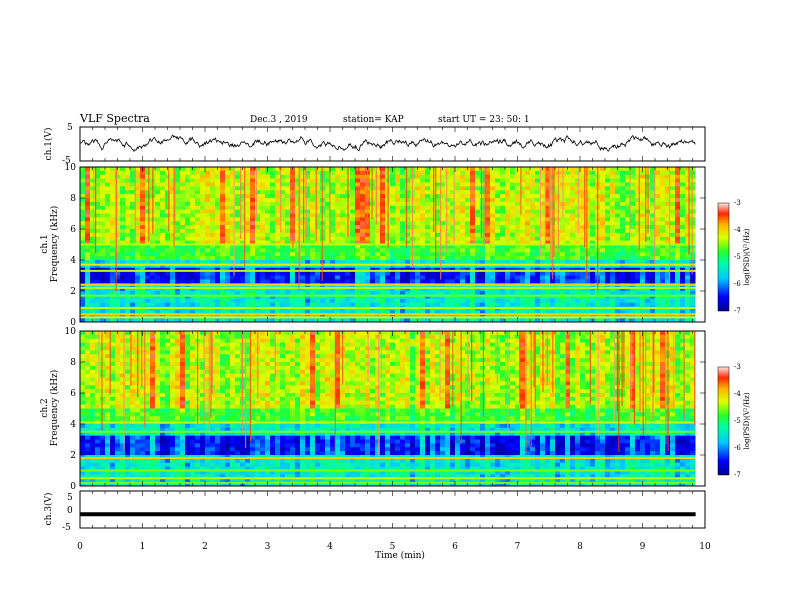 The width and height of the screenshot is (792, 612). Describe the element at coordinates (73, 487) in the screenshot. I see `ch2-ytick-0: 0` at that location.